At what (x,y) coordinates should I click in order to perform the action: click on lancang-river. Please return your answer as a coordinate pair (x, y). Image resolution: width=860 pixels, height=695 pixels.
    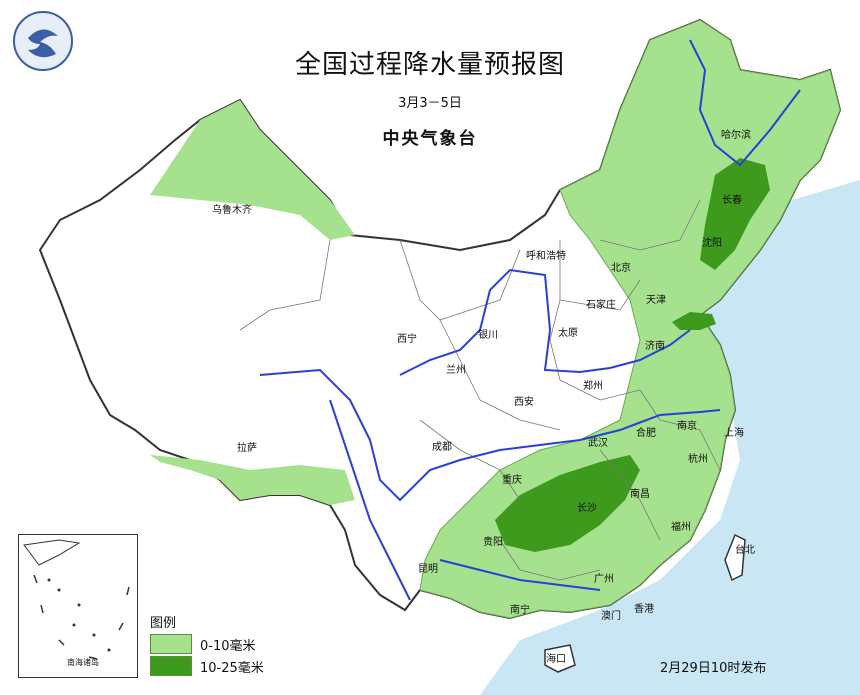
    Looking at the image, I should click on (370, 500).